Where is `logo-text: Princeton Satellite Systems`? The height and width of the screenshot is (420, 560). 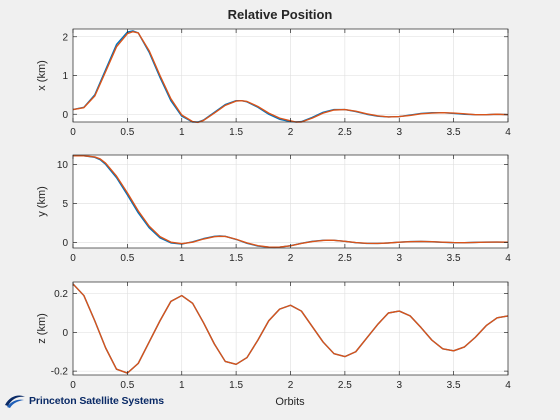 logo-text: Princeton Satellite Systems is located at coordinates (97, 401).